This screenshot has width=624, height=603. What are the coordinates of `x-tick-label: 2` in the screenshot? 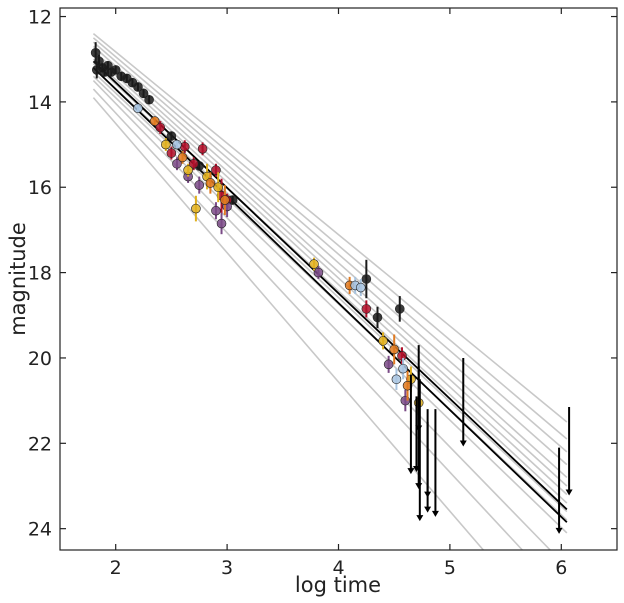 It's located at (116, 568).